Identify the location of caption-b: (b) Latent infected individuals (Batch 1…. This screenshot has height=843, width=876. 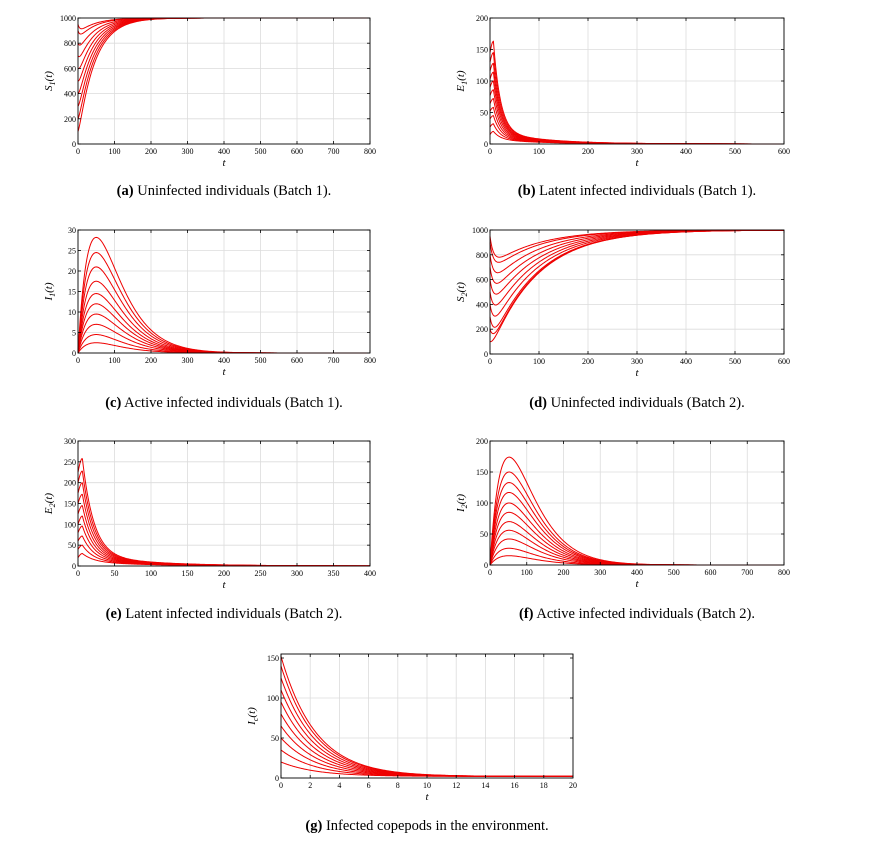
(637, 191).